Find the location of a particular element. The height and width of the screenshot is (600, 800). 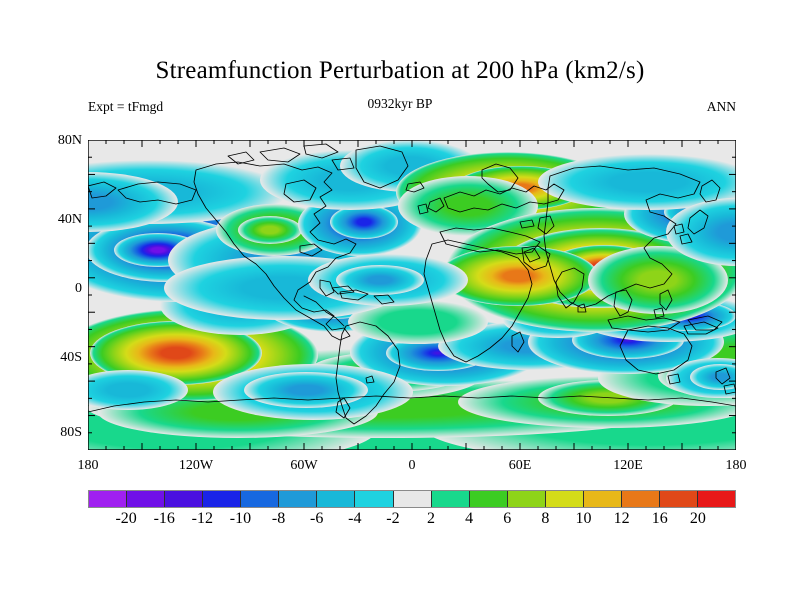

colorbar-tick-12: 12 is located at coordinates (621, 518).